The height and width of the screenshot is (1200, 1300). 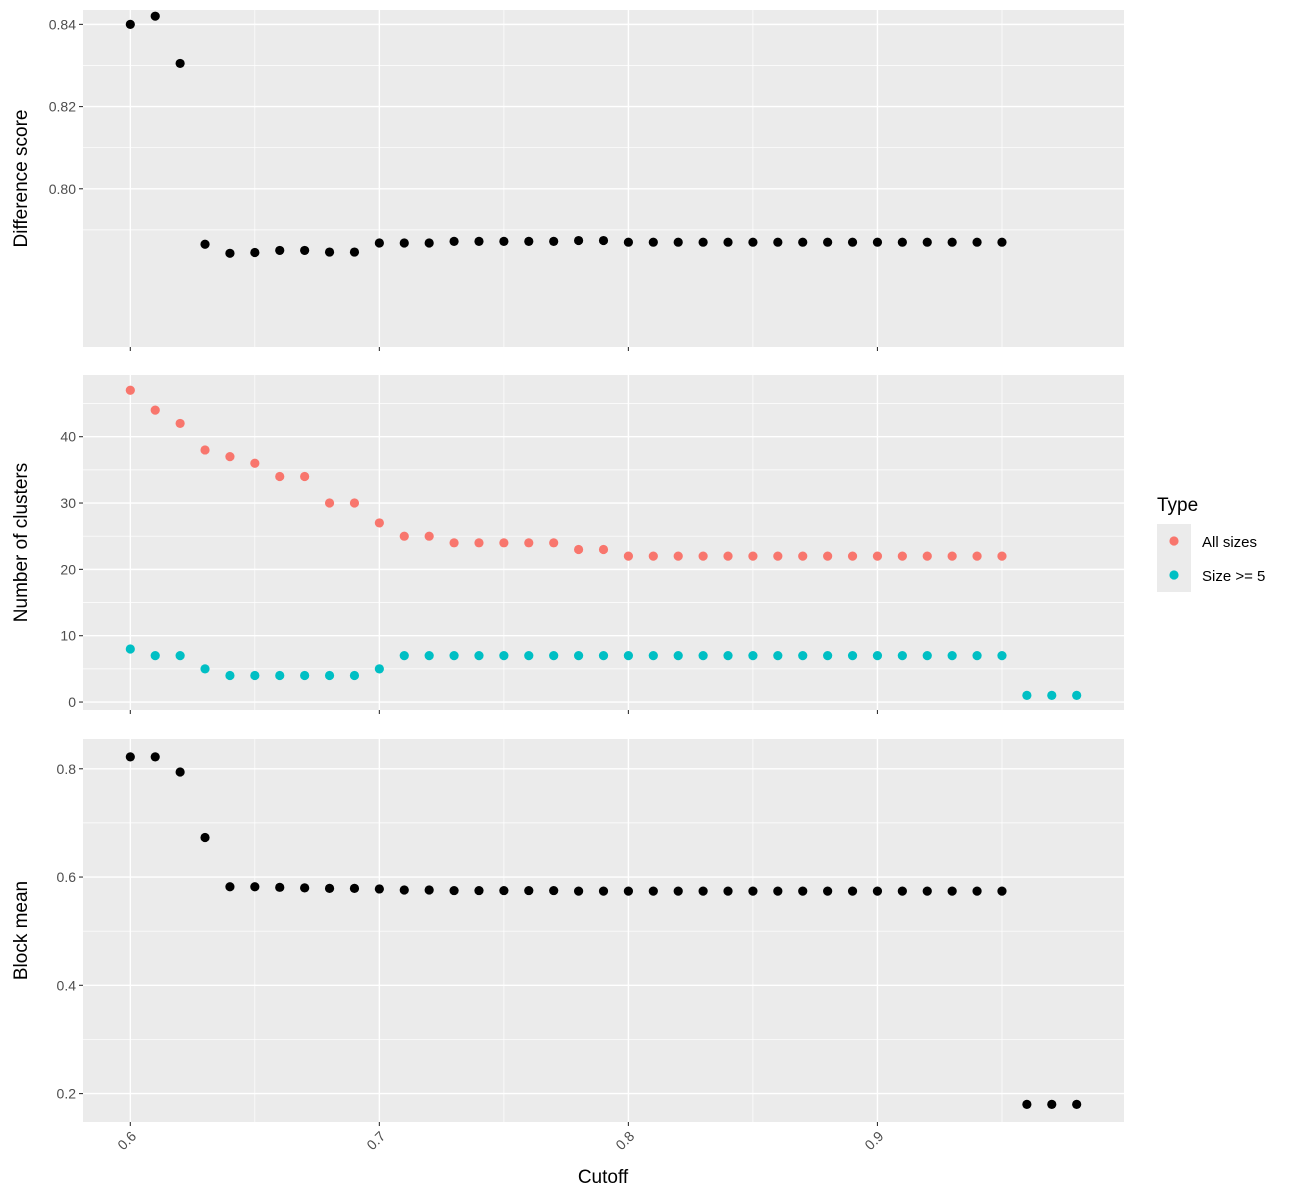 What do you see at coordinates (21, 542) in the screenshot?
I see `y-axis-title: Number of clusters` at bounding box center [21, 542].